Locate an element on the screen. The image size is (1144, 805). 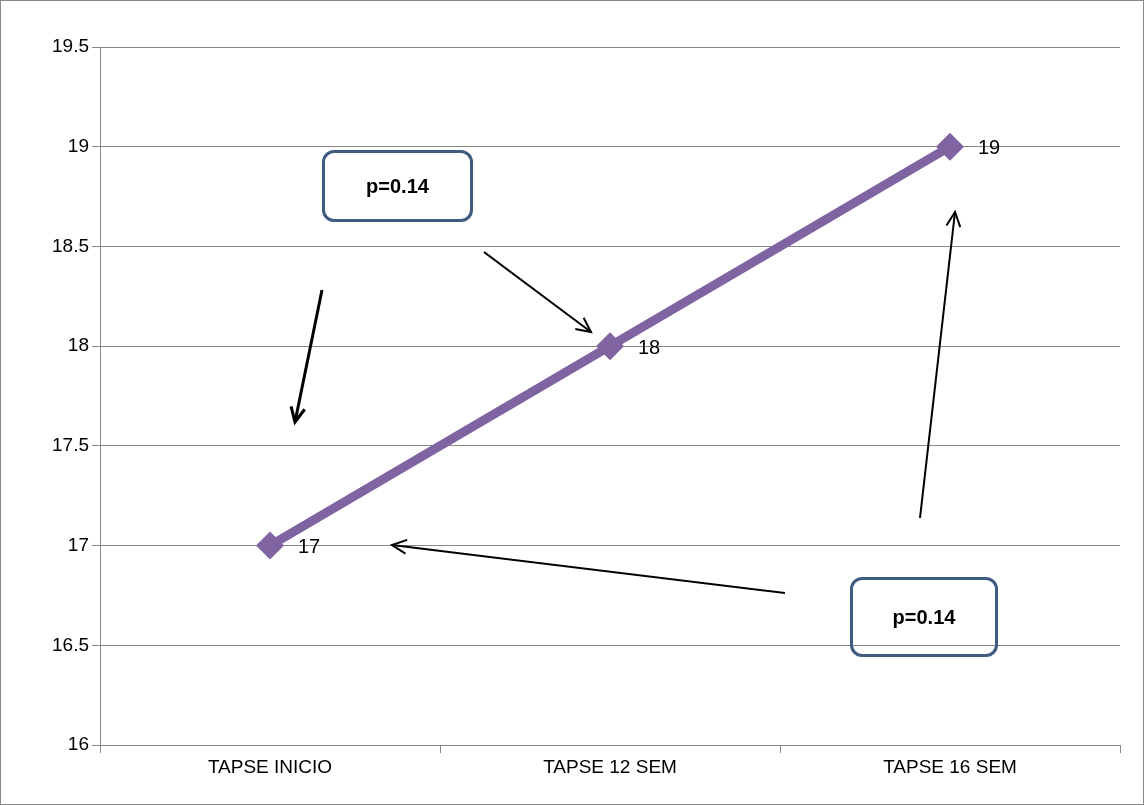
y-tick-label: 16.5 is located at coordinates (70, 644).